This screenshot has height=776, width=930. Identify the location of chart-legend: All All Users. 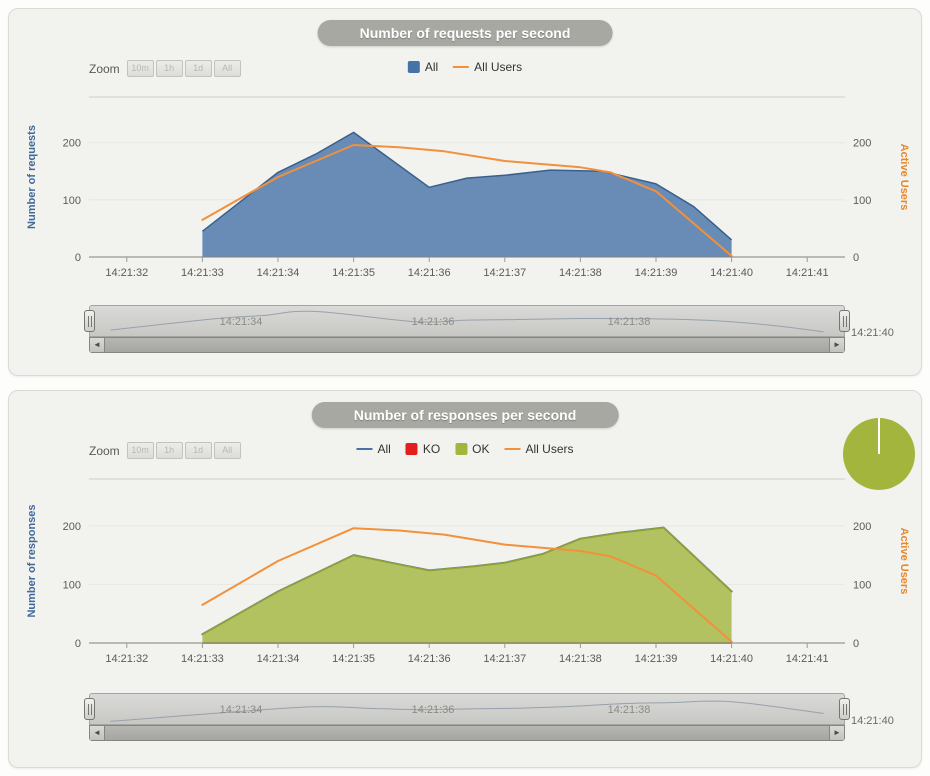
(464, 67).